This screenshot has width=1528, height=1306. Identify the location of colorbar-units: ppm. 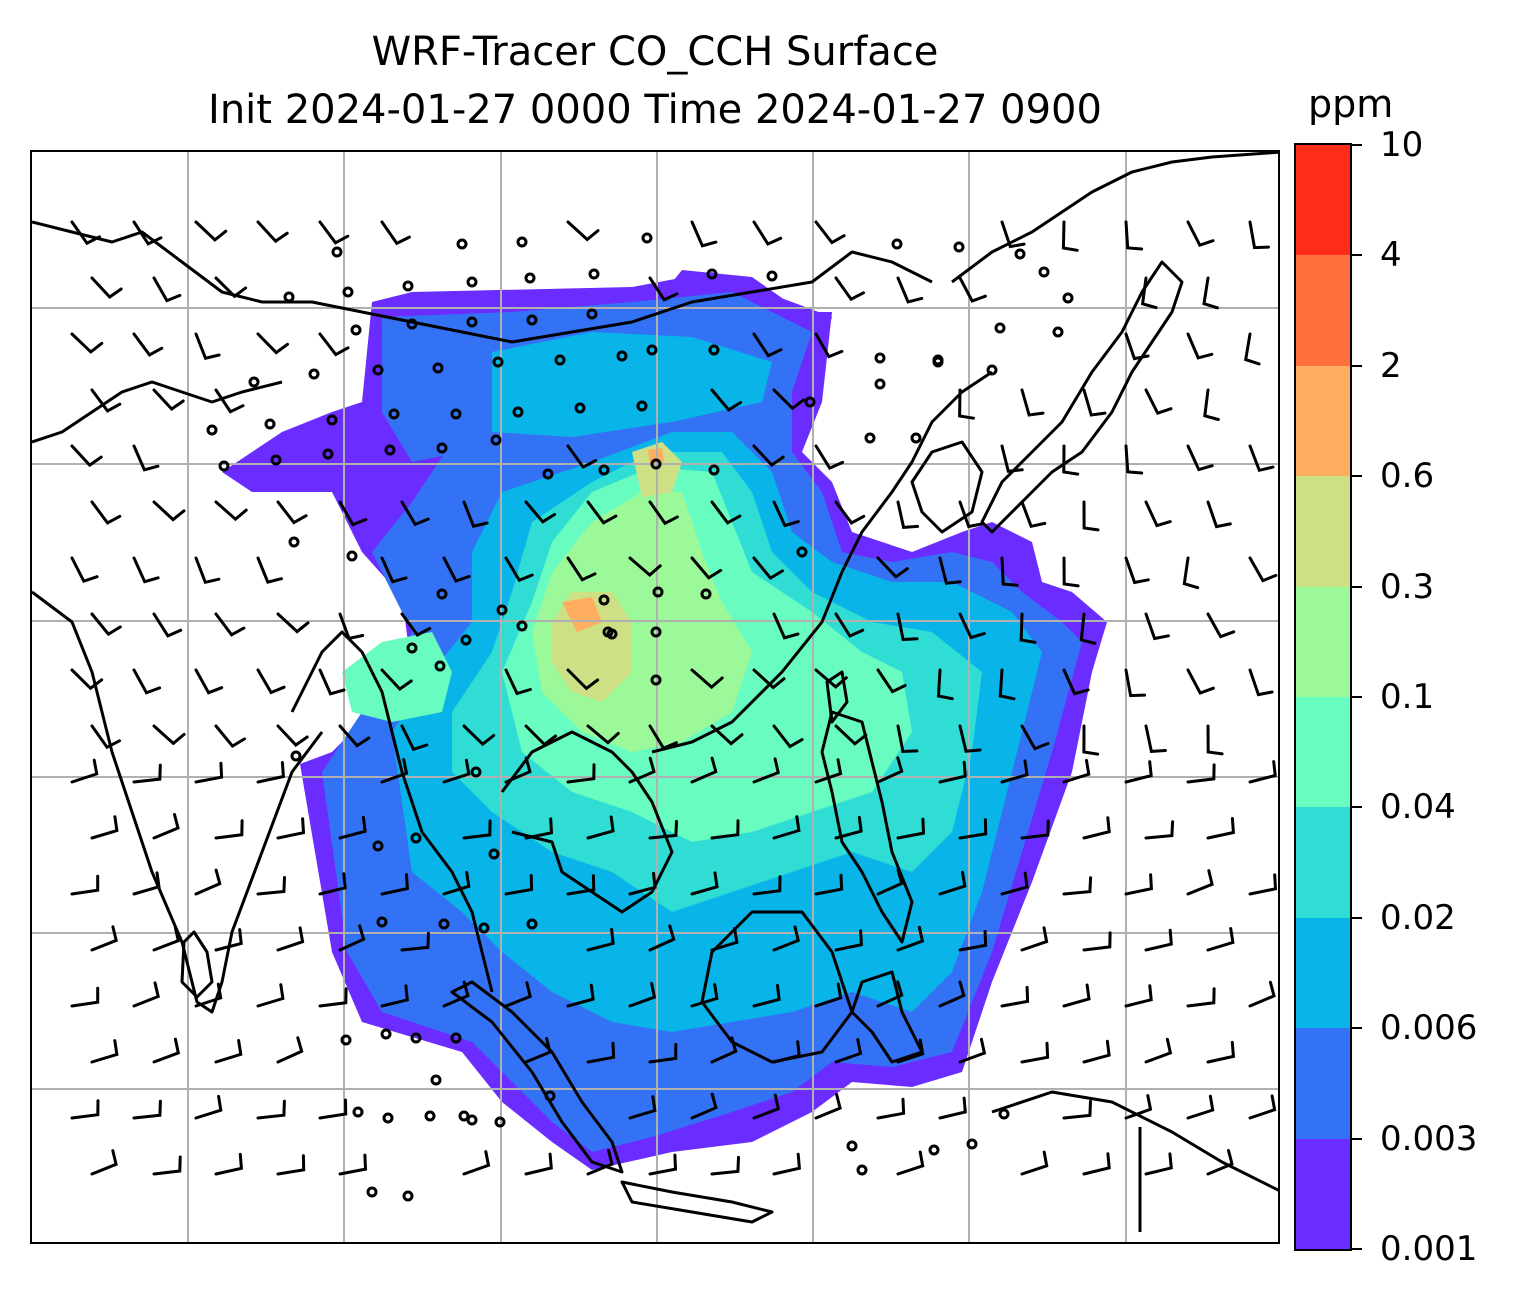
(1351, 104).